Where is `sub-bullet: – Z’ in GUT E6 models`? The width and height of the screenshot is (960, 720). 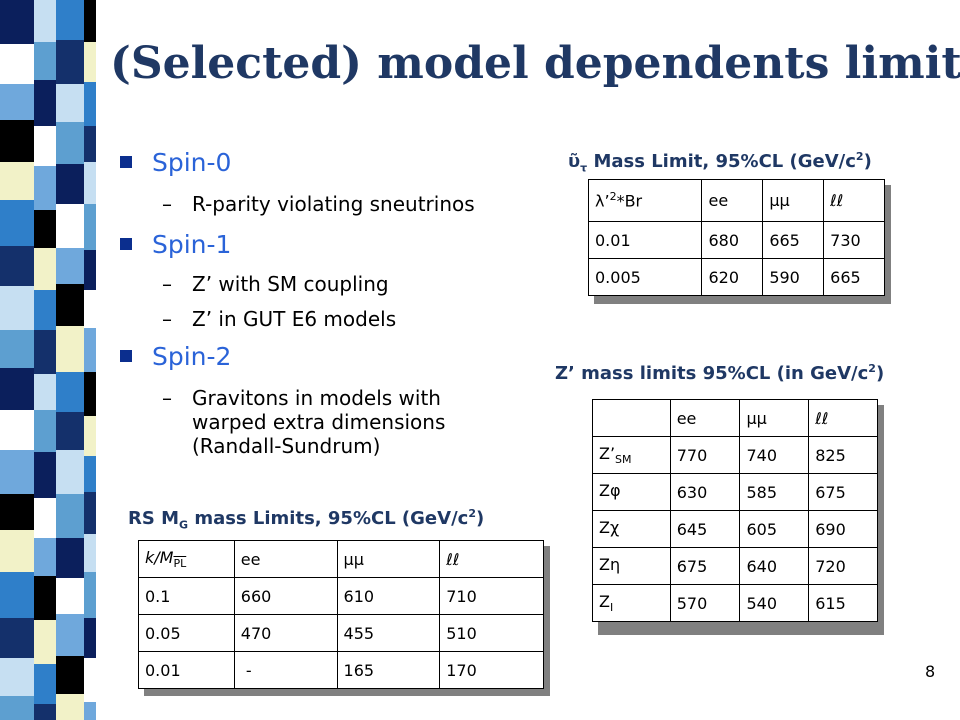
sub-bullet: – Z’ in GUT E6 models is located at coordinates (279, 319).